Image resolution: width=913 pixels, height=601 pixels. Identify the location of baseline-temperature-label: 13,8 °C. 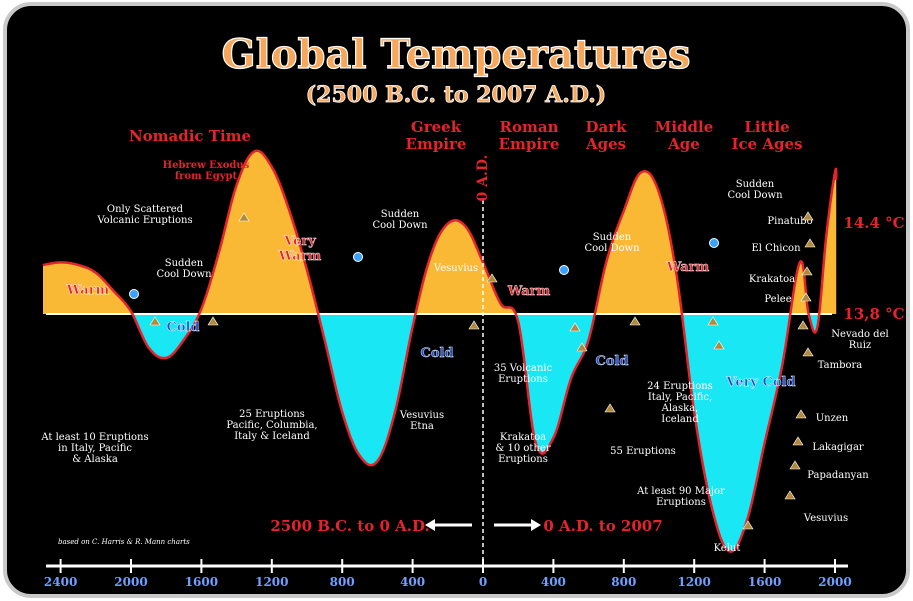
(873, 314).